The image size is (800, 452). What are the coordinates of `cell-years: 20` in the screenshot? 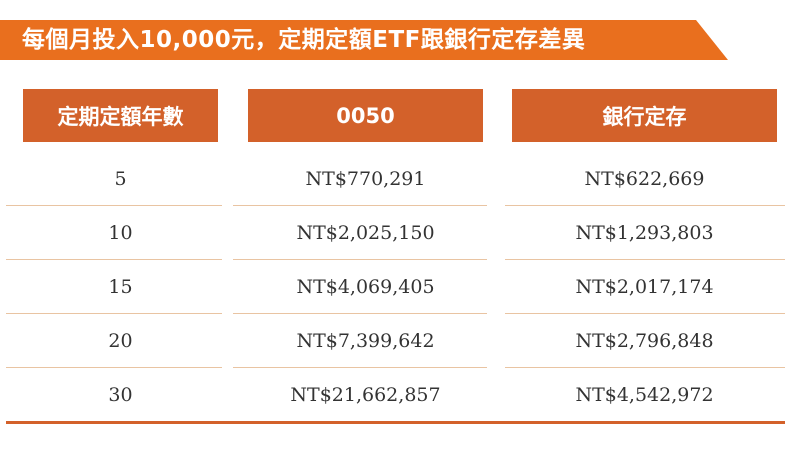 It's located at (120, 341).